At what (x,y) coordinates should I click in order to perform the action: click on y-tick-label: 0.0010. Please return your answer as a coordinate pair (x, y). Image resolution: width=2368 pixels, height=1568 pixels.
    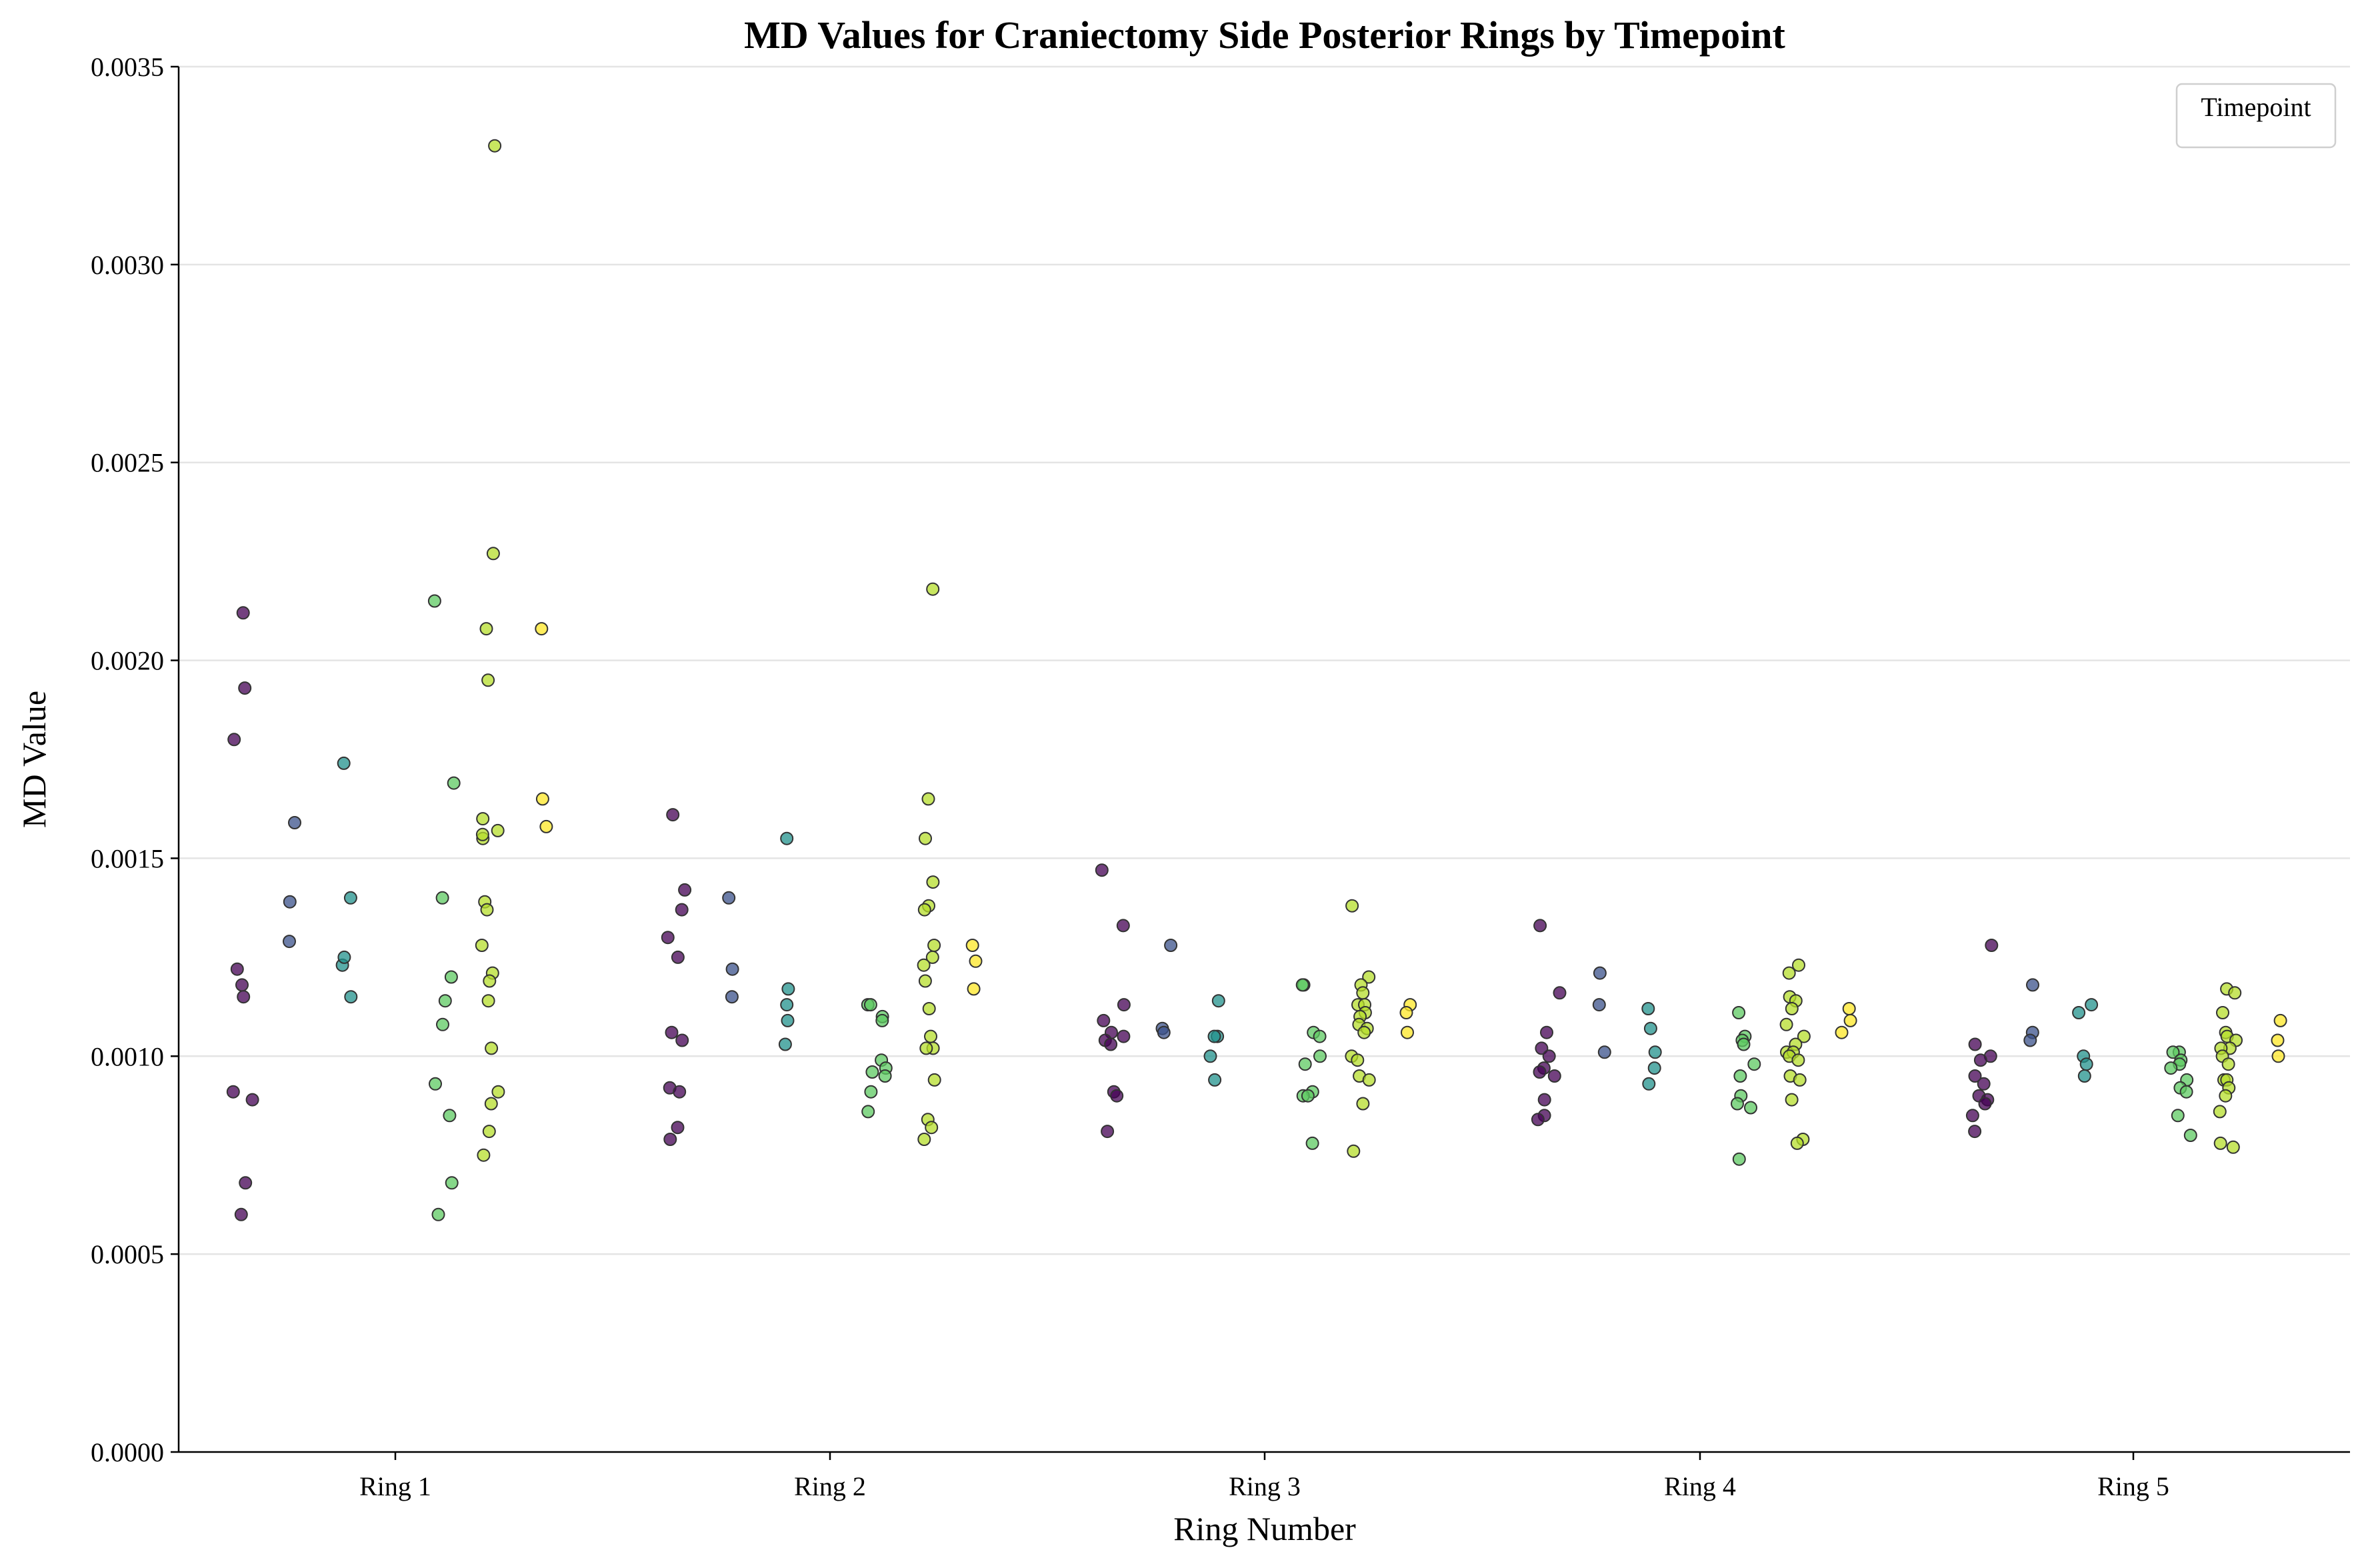
    Looking at the image, I should click on (127, 1056).